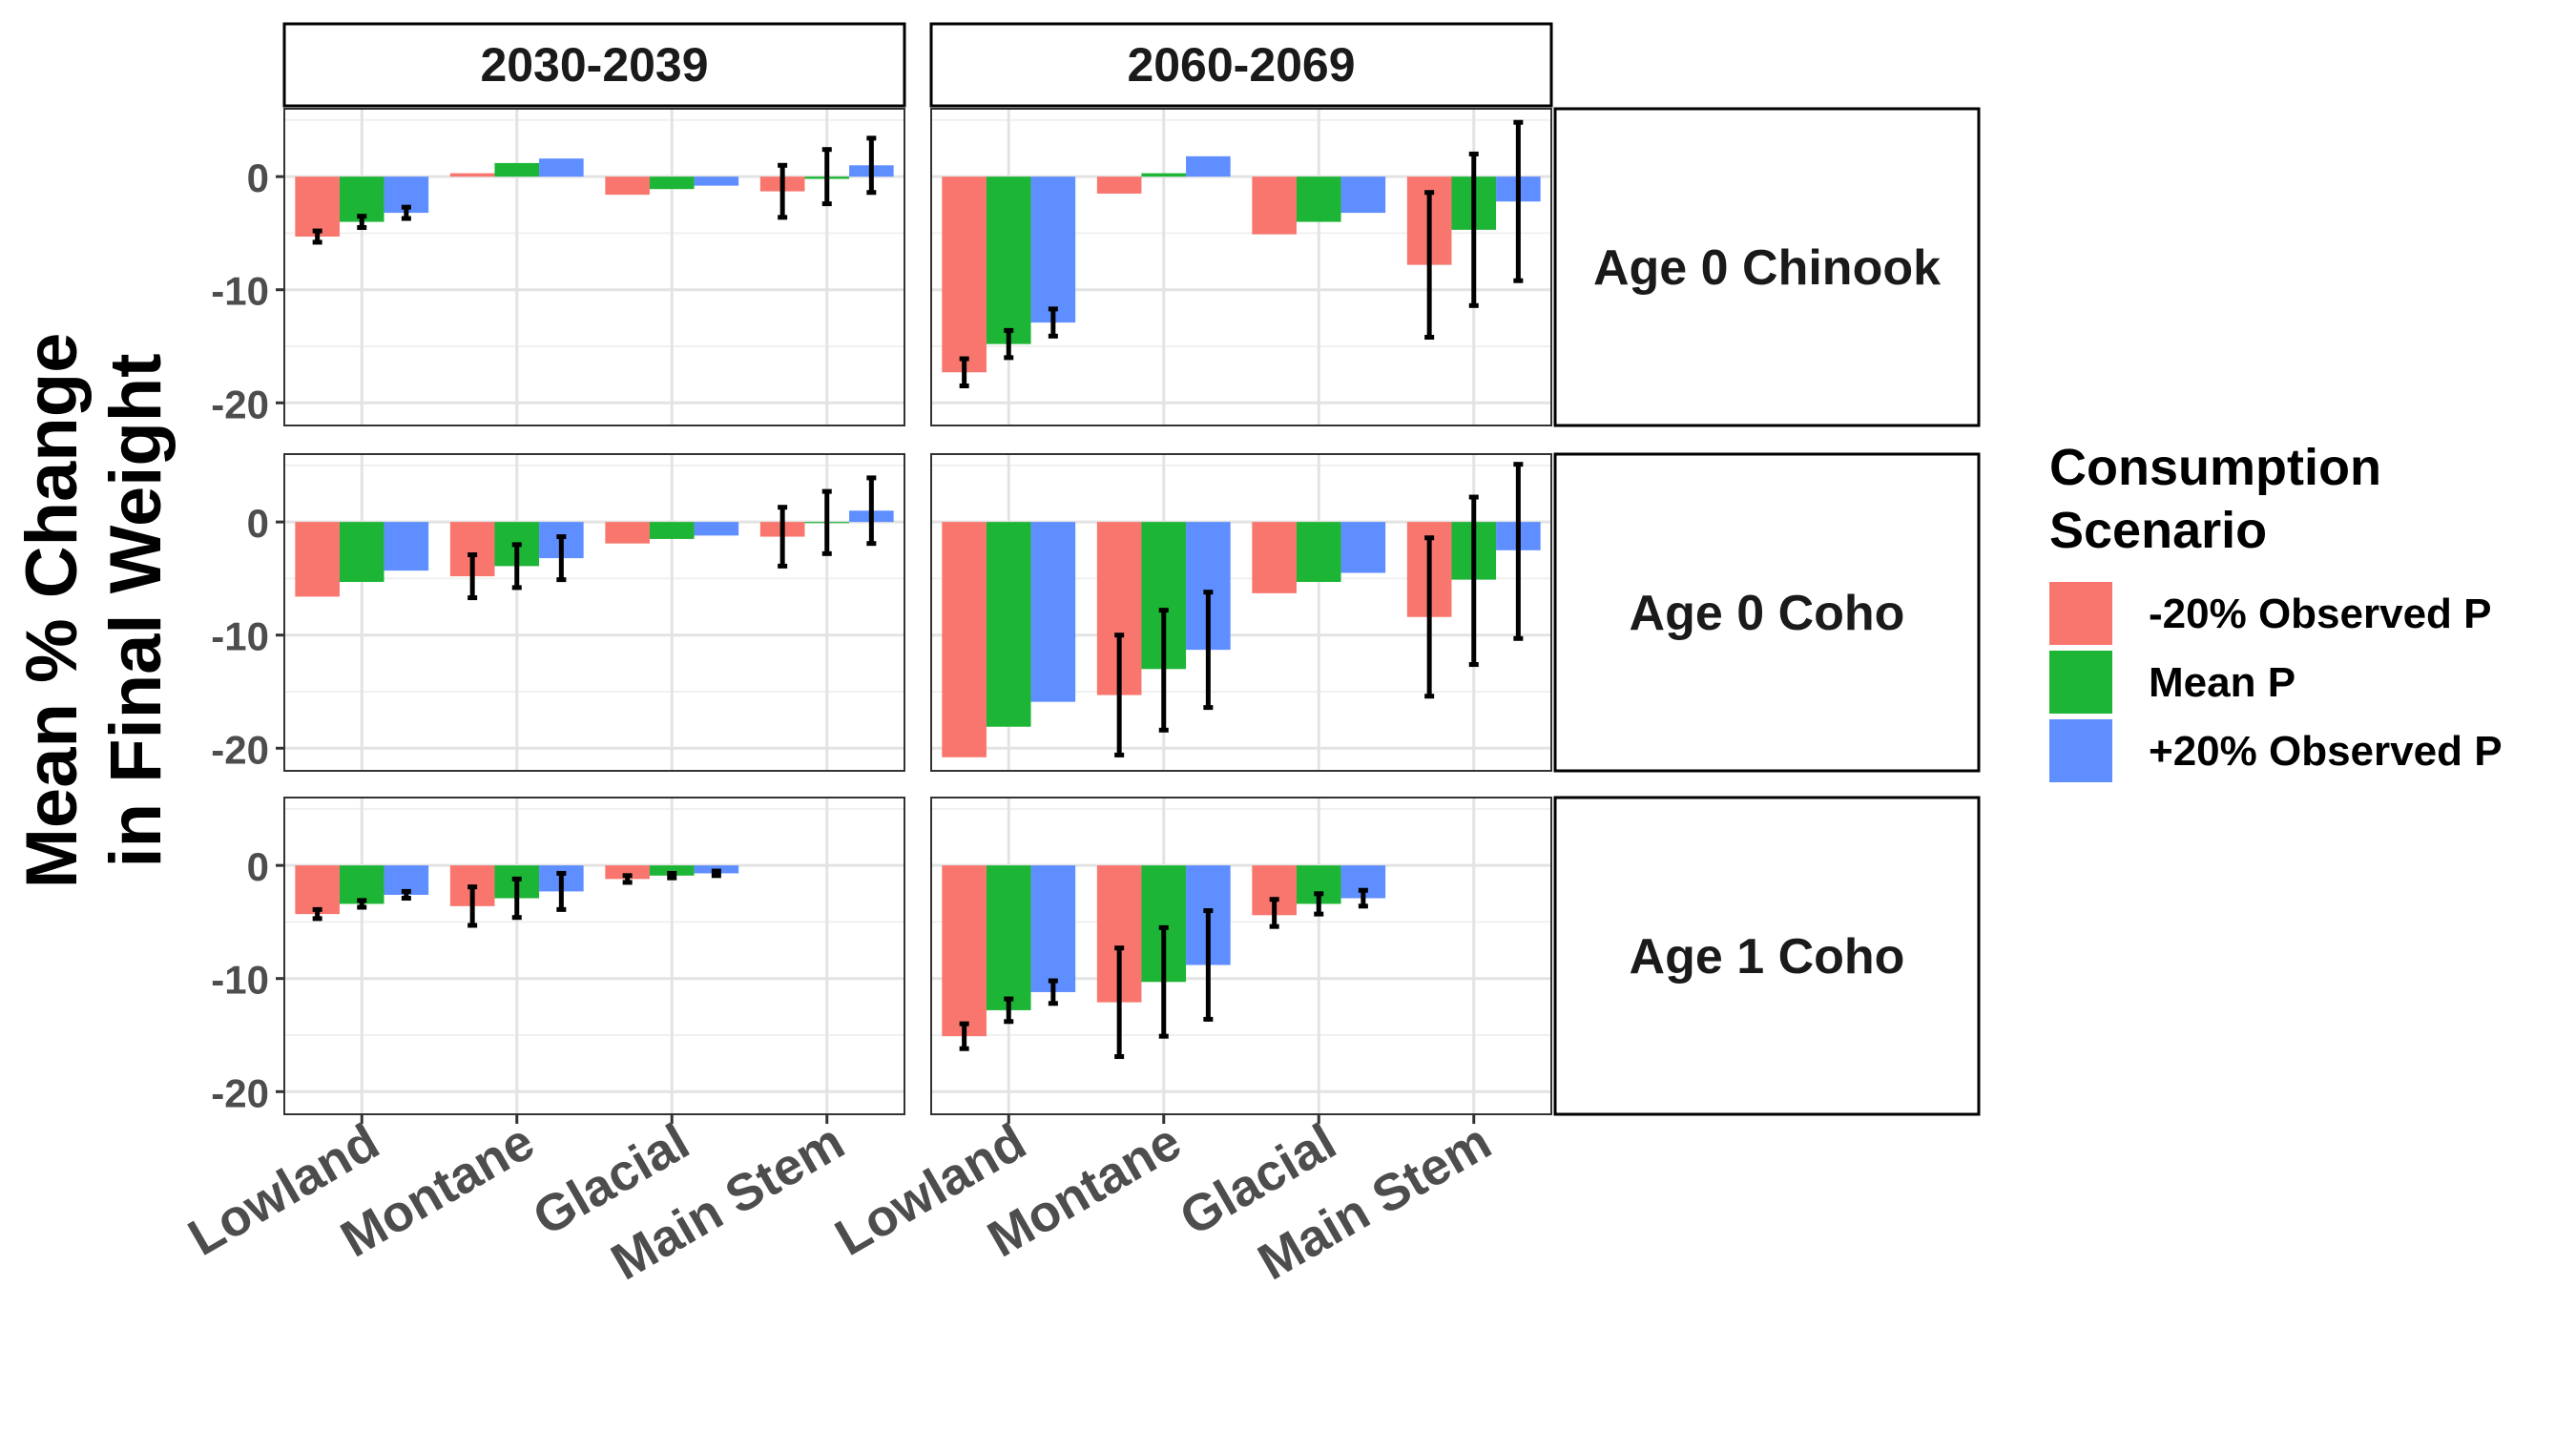 The width and height of the screenshot is (2576, 1431). What do you see at coordinates (1767, 957) in the screenshot?
I see `row-strip-label: Age 1 Coho` at bounding box center [1767, 957].